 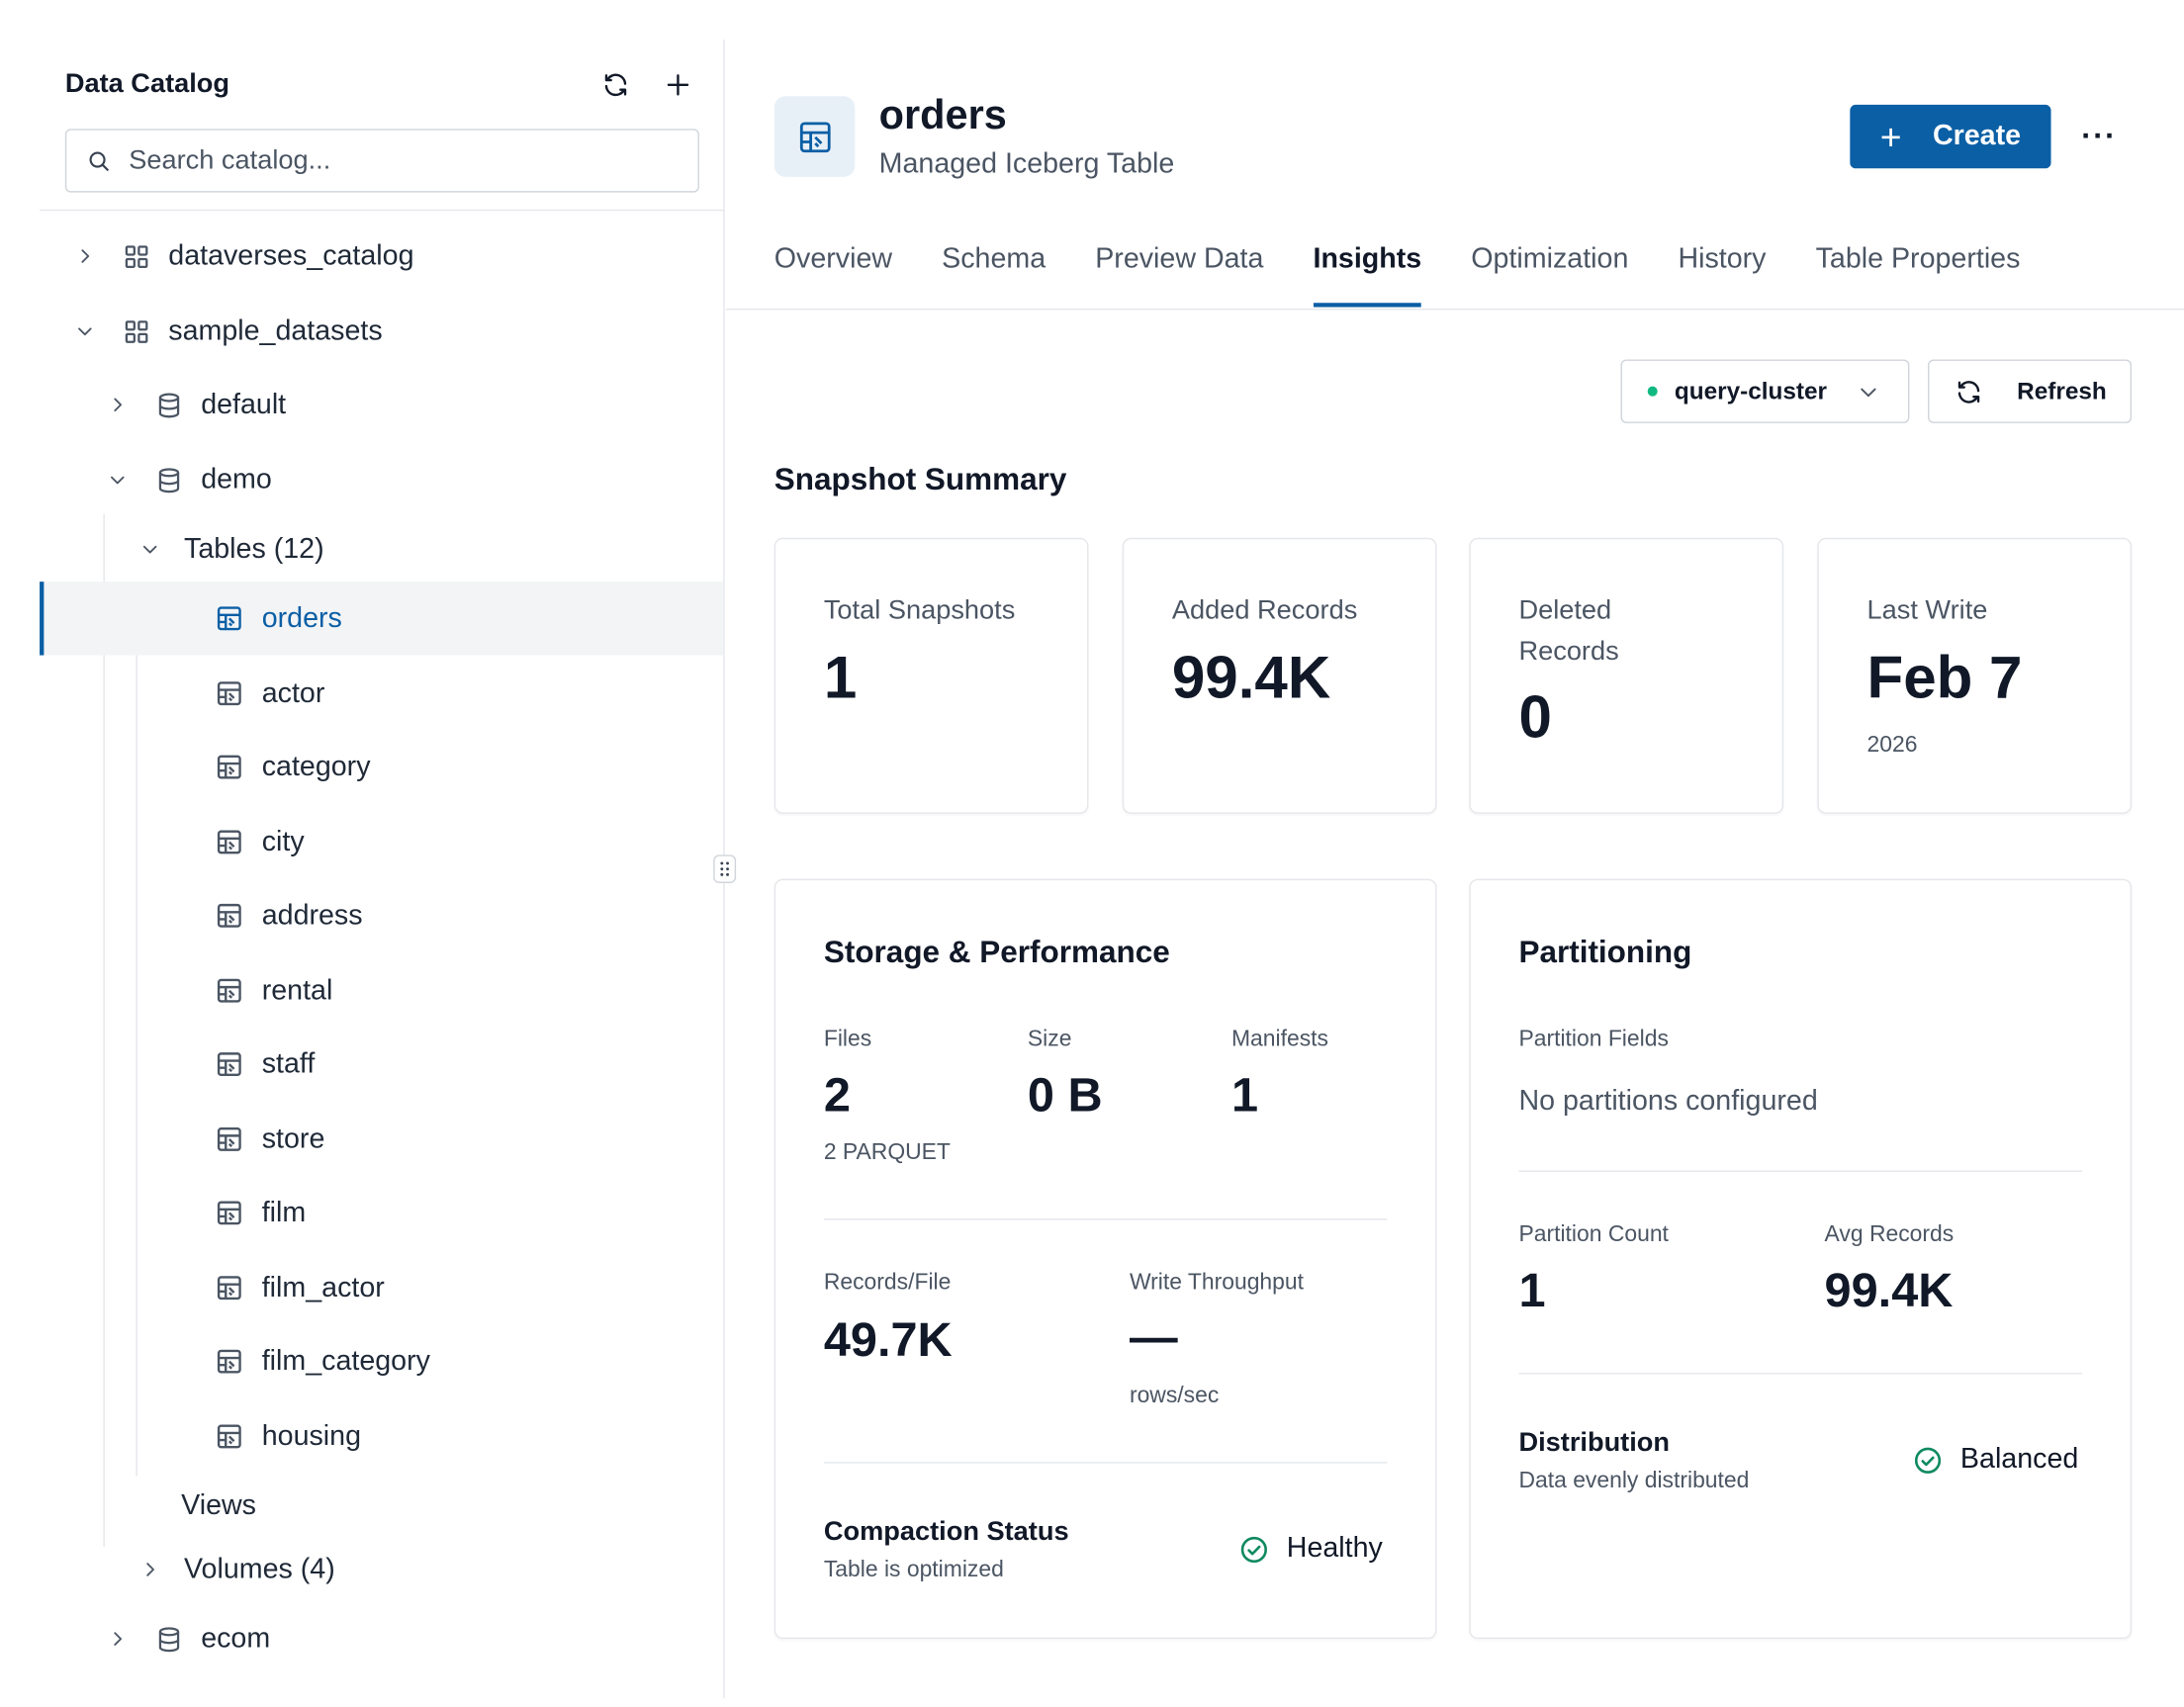 I want to click on snapshot-summary-title: Snapshot Summary, so click(x=920, y=479).